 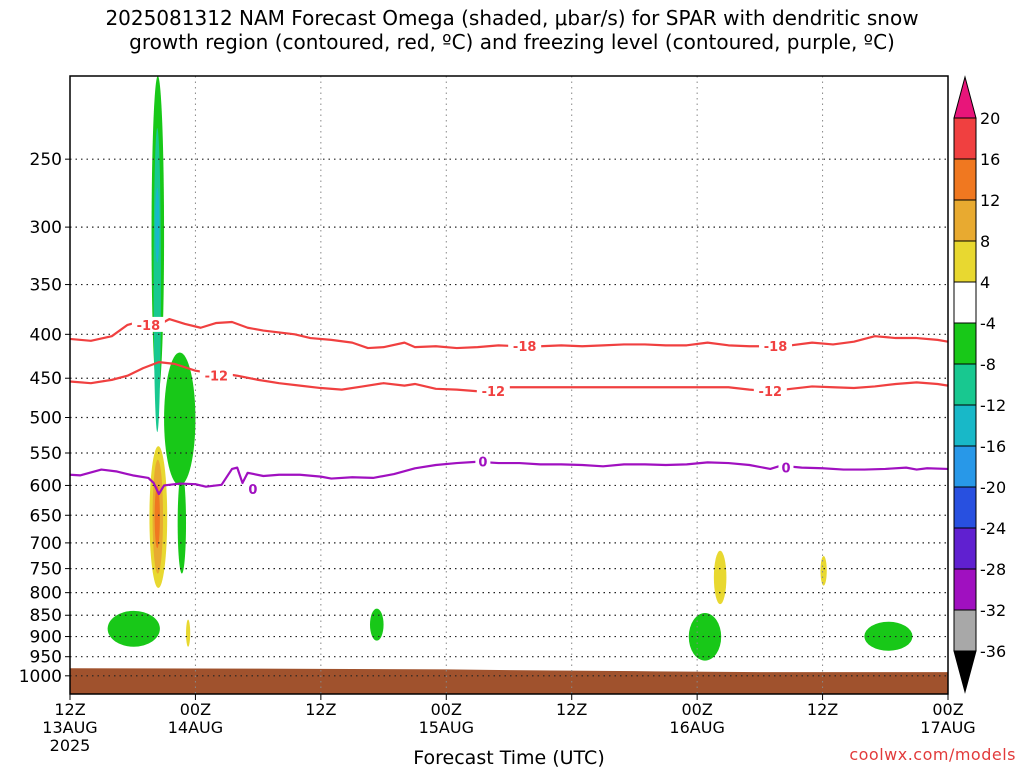 What do you see at coordinates (993, 405) in the screenshot?
I see `colorbar-tick-label: -12` at bounding box center [993, 405].